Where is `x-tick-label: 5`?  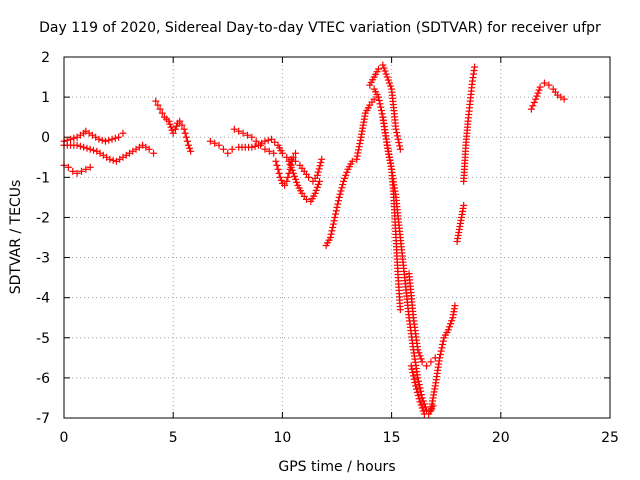 x-tick-label: 5 is located at coordinates (173, 438).